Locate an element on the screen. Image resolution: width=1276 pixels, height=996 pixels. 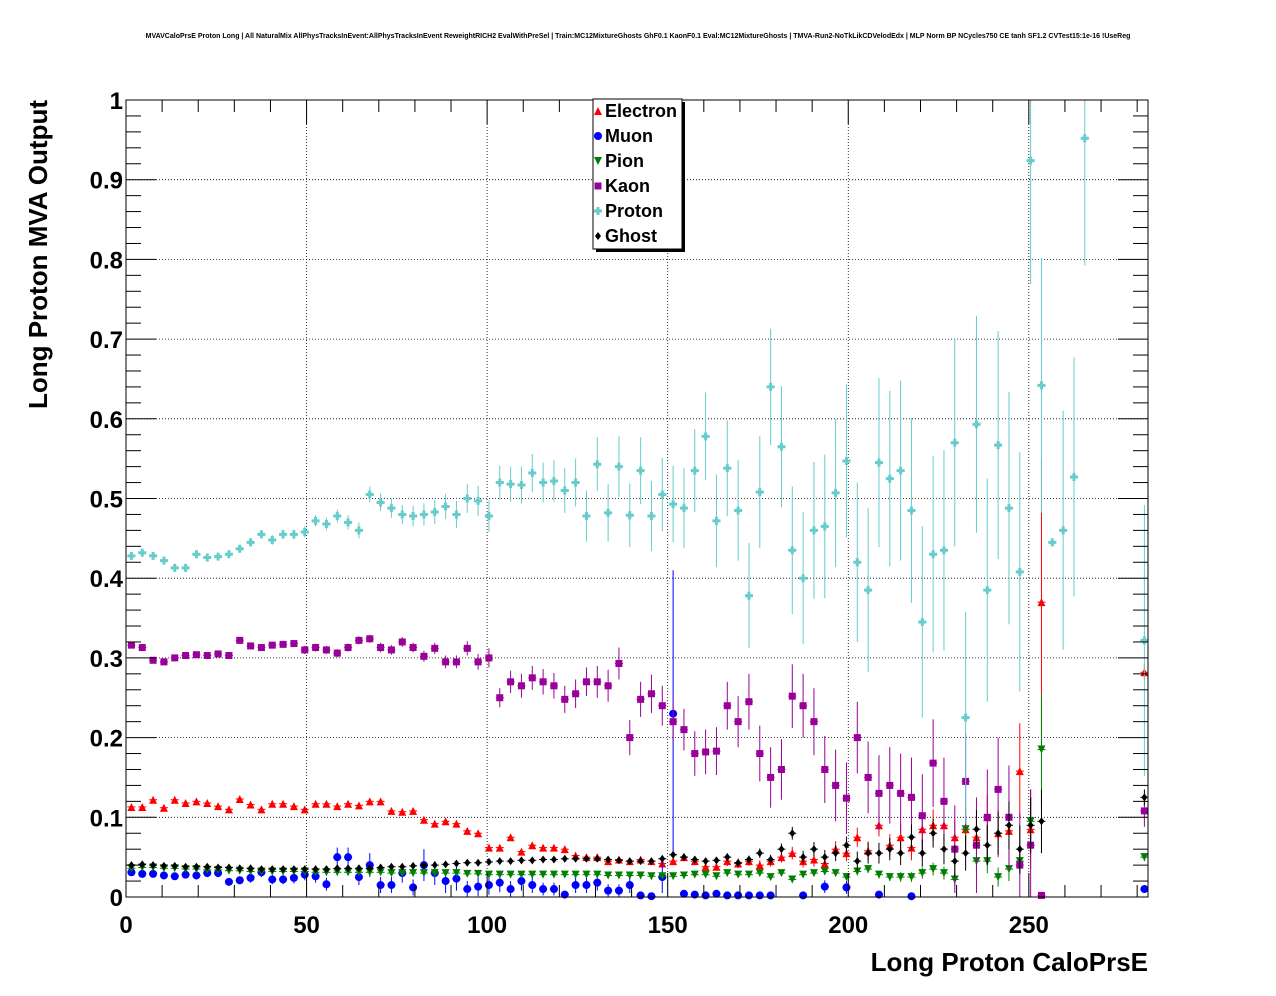
x-tick-label: 0 is located at coordinates (125, 925).